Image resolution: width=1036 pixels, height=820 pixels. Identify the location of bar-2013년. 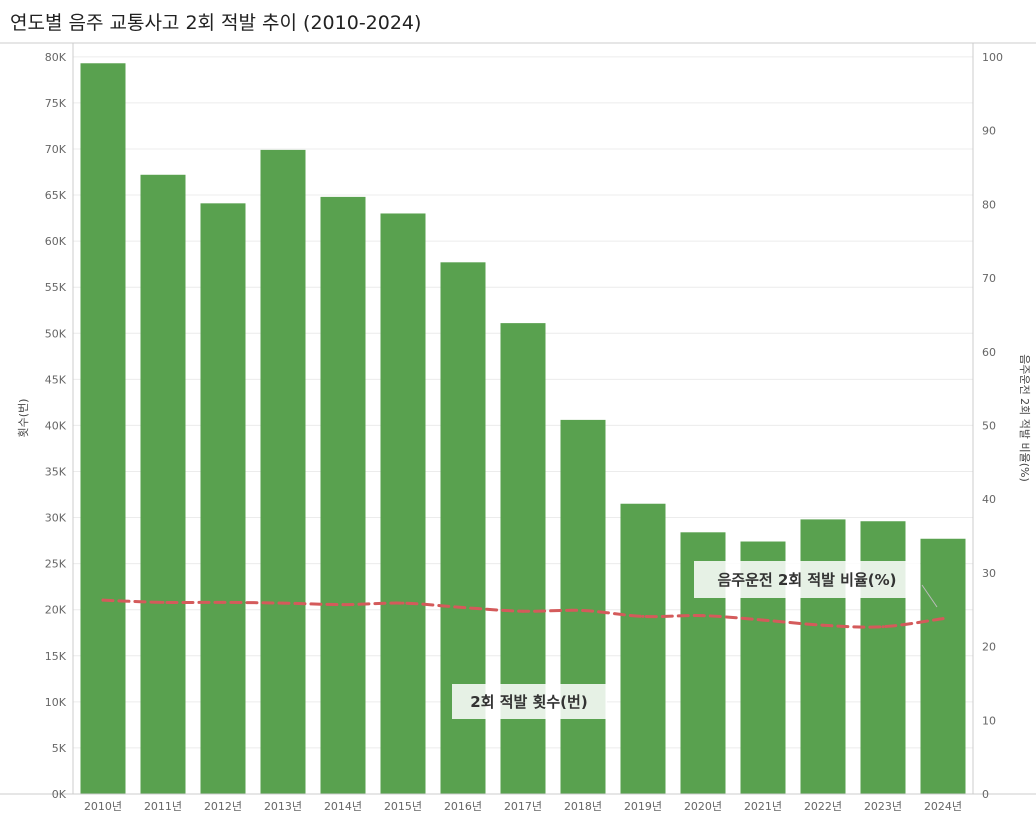
(283, 471).